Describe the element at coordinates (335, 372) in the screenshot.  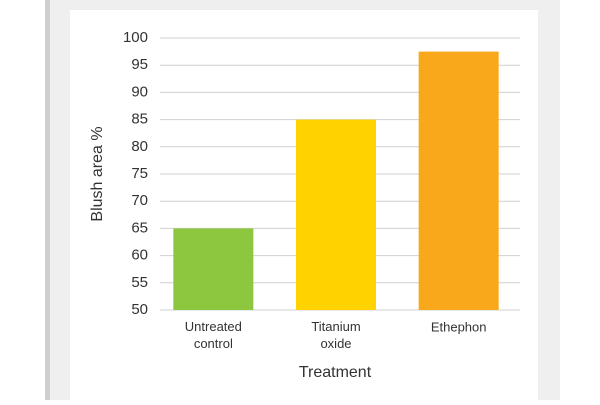
I see `x-axis-label: Treatment` at that location.